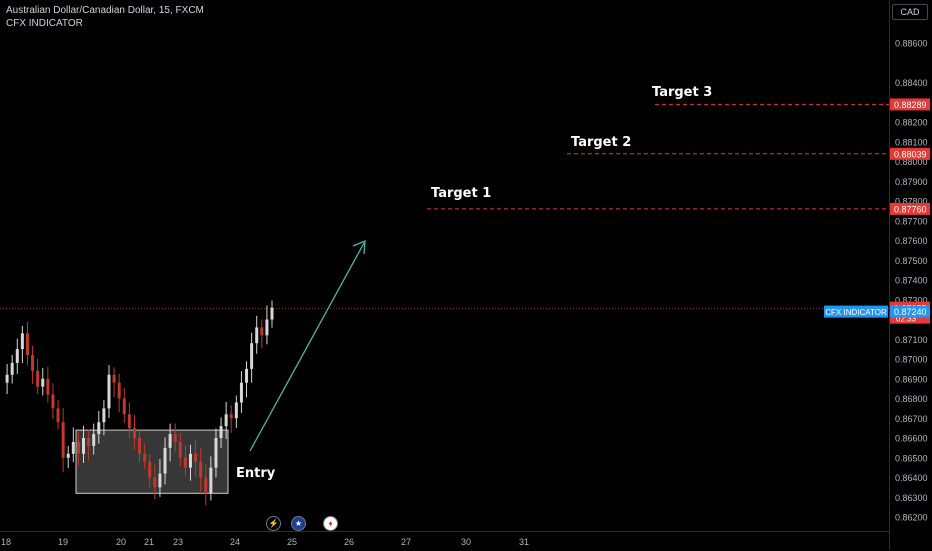 The image size is (932, 551). I want to click on price-tick-label: 0.88600, so click(911, 44).